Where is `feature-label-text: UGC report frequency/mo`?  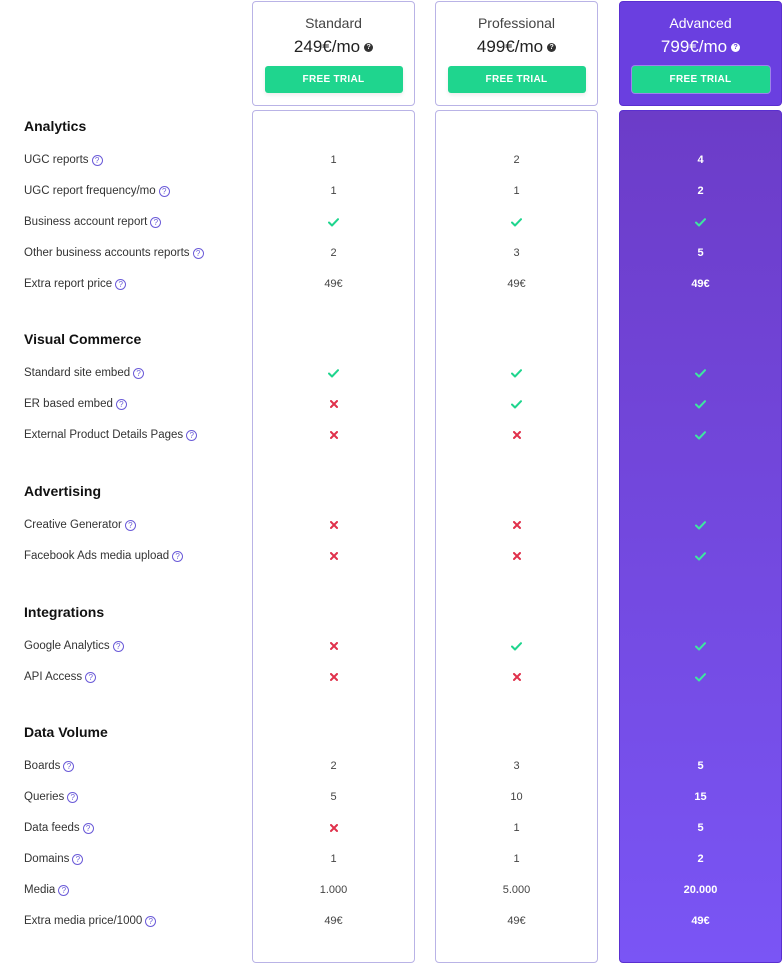 feature-label-text: UGC report frequency/mo is located at coordinates (90, 191).